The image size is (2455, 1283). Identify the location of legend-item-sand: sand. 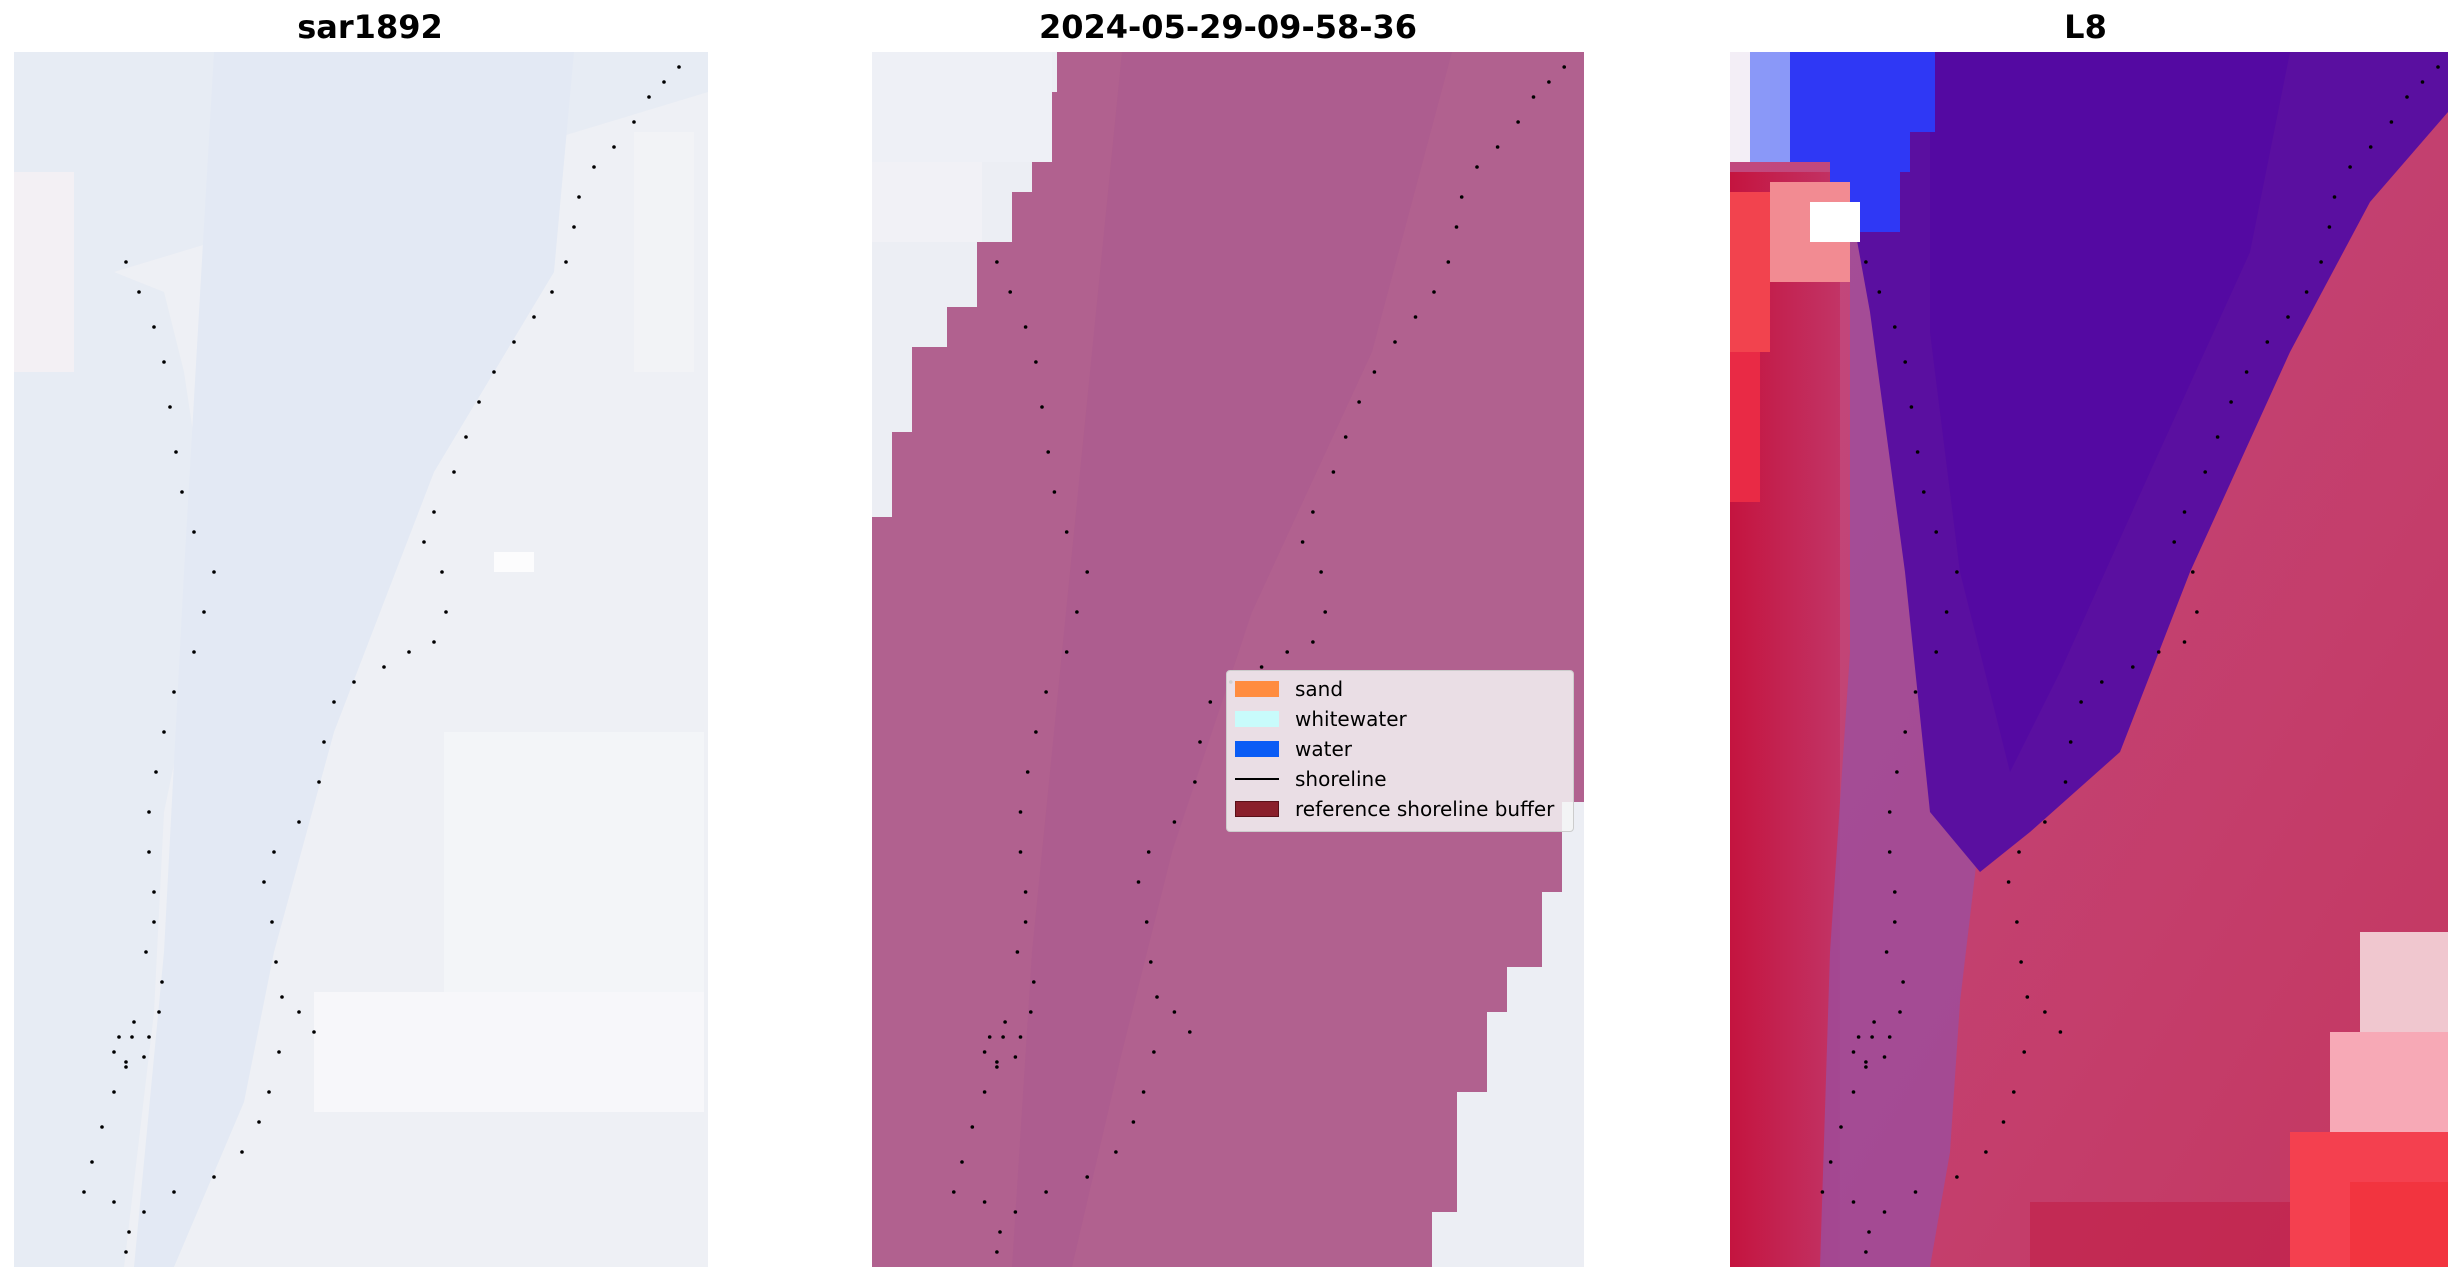
(1289, 689).